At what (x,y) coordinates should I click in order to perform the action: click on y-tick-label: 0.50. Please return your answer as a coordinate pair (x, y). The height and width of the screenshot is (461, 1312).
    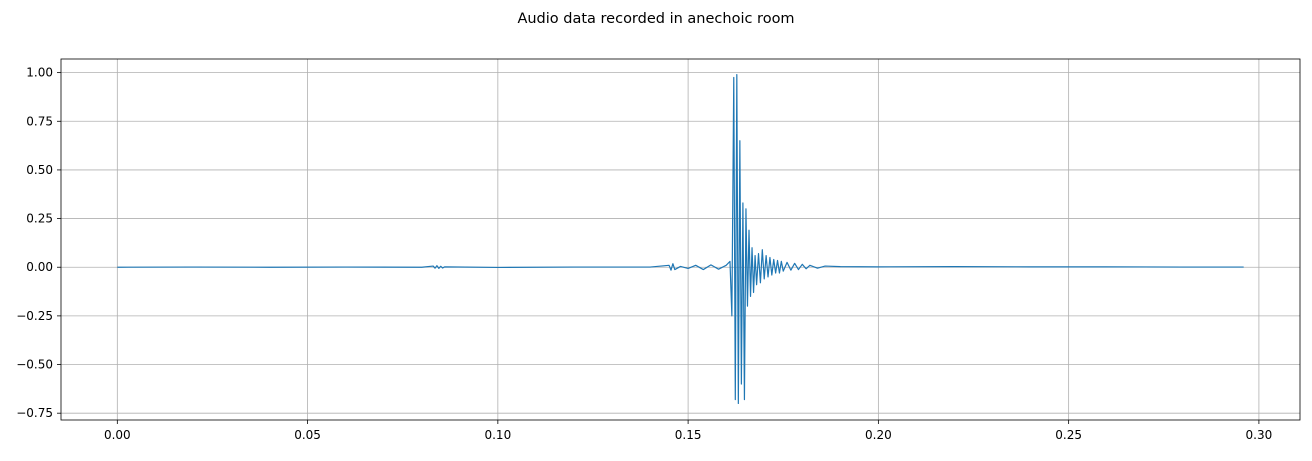
    Looking at the image, I should click on (39, 170).